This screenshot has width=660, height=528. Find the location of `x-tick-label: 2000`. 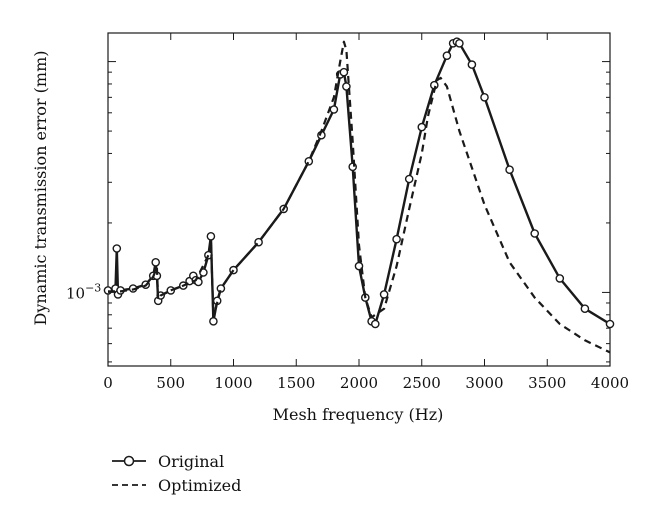

x-tick-label: 2000 is located at coordinates (359, 383).